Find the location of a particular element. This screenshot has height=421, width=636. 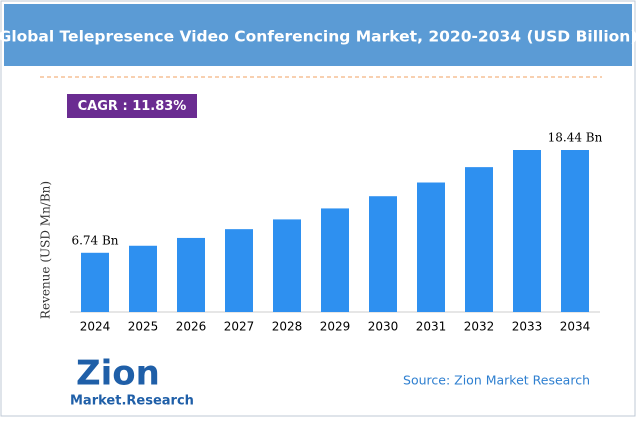

x-tick-label: 2034 is located at coordinates (575, 327).